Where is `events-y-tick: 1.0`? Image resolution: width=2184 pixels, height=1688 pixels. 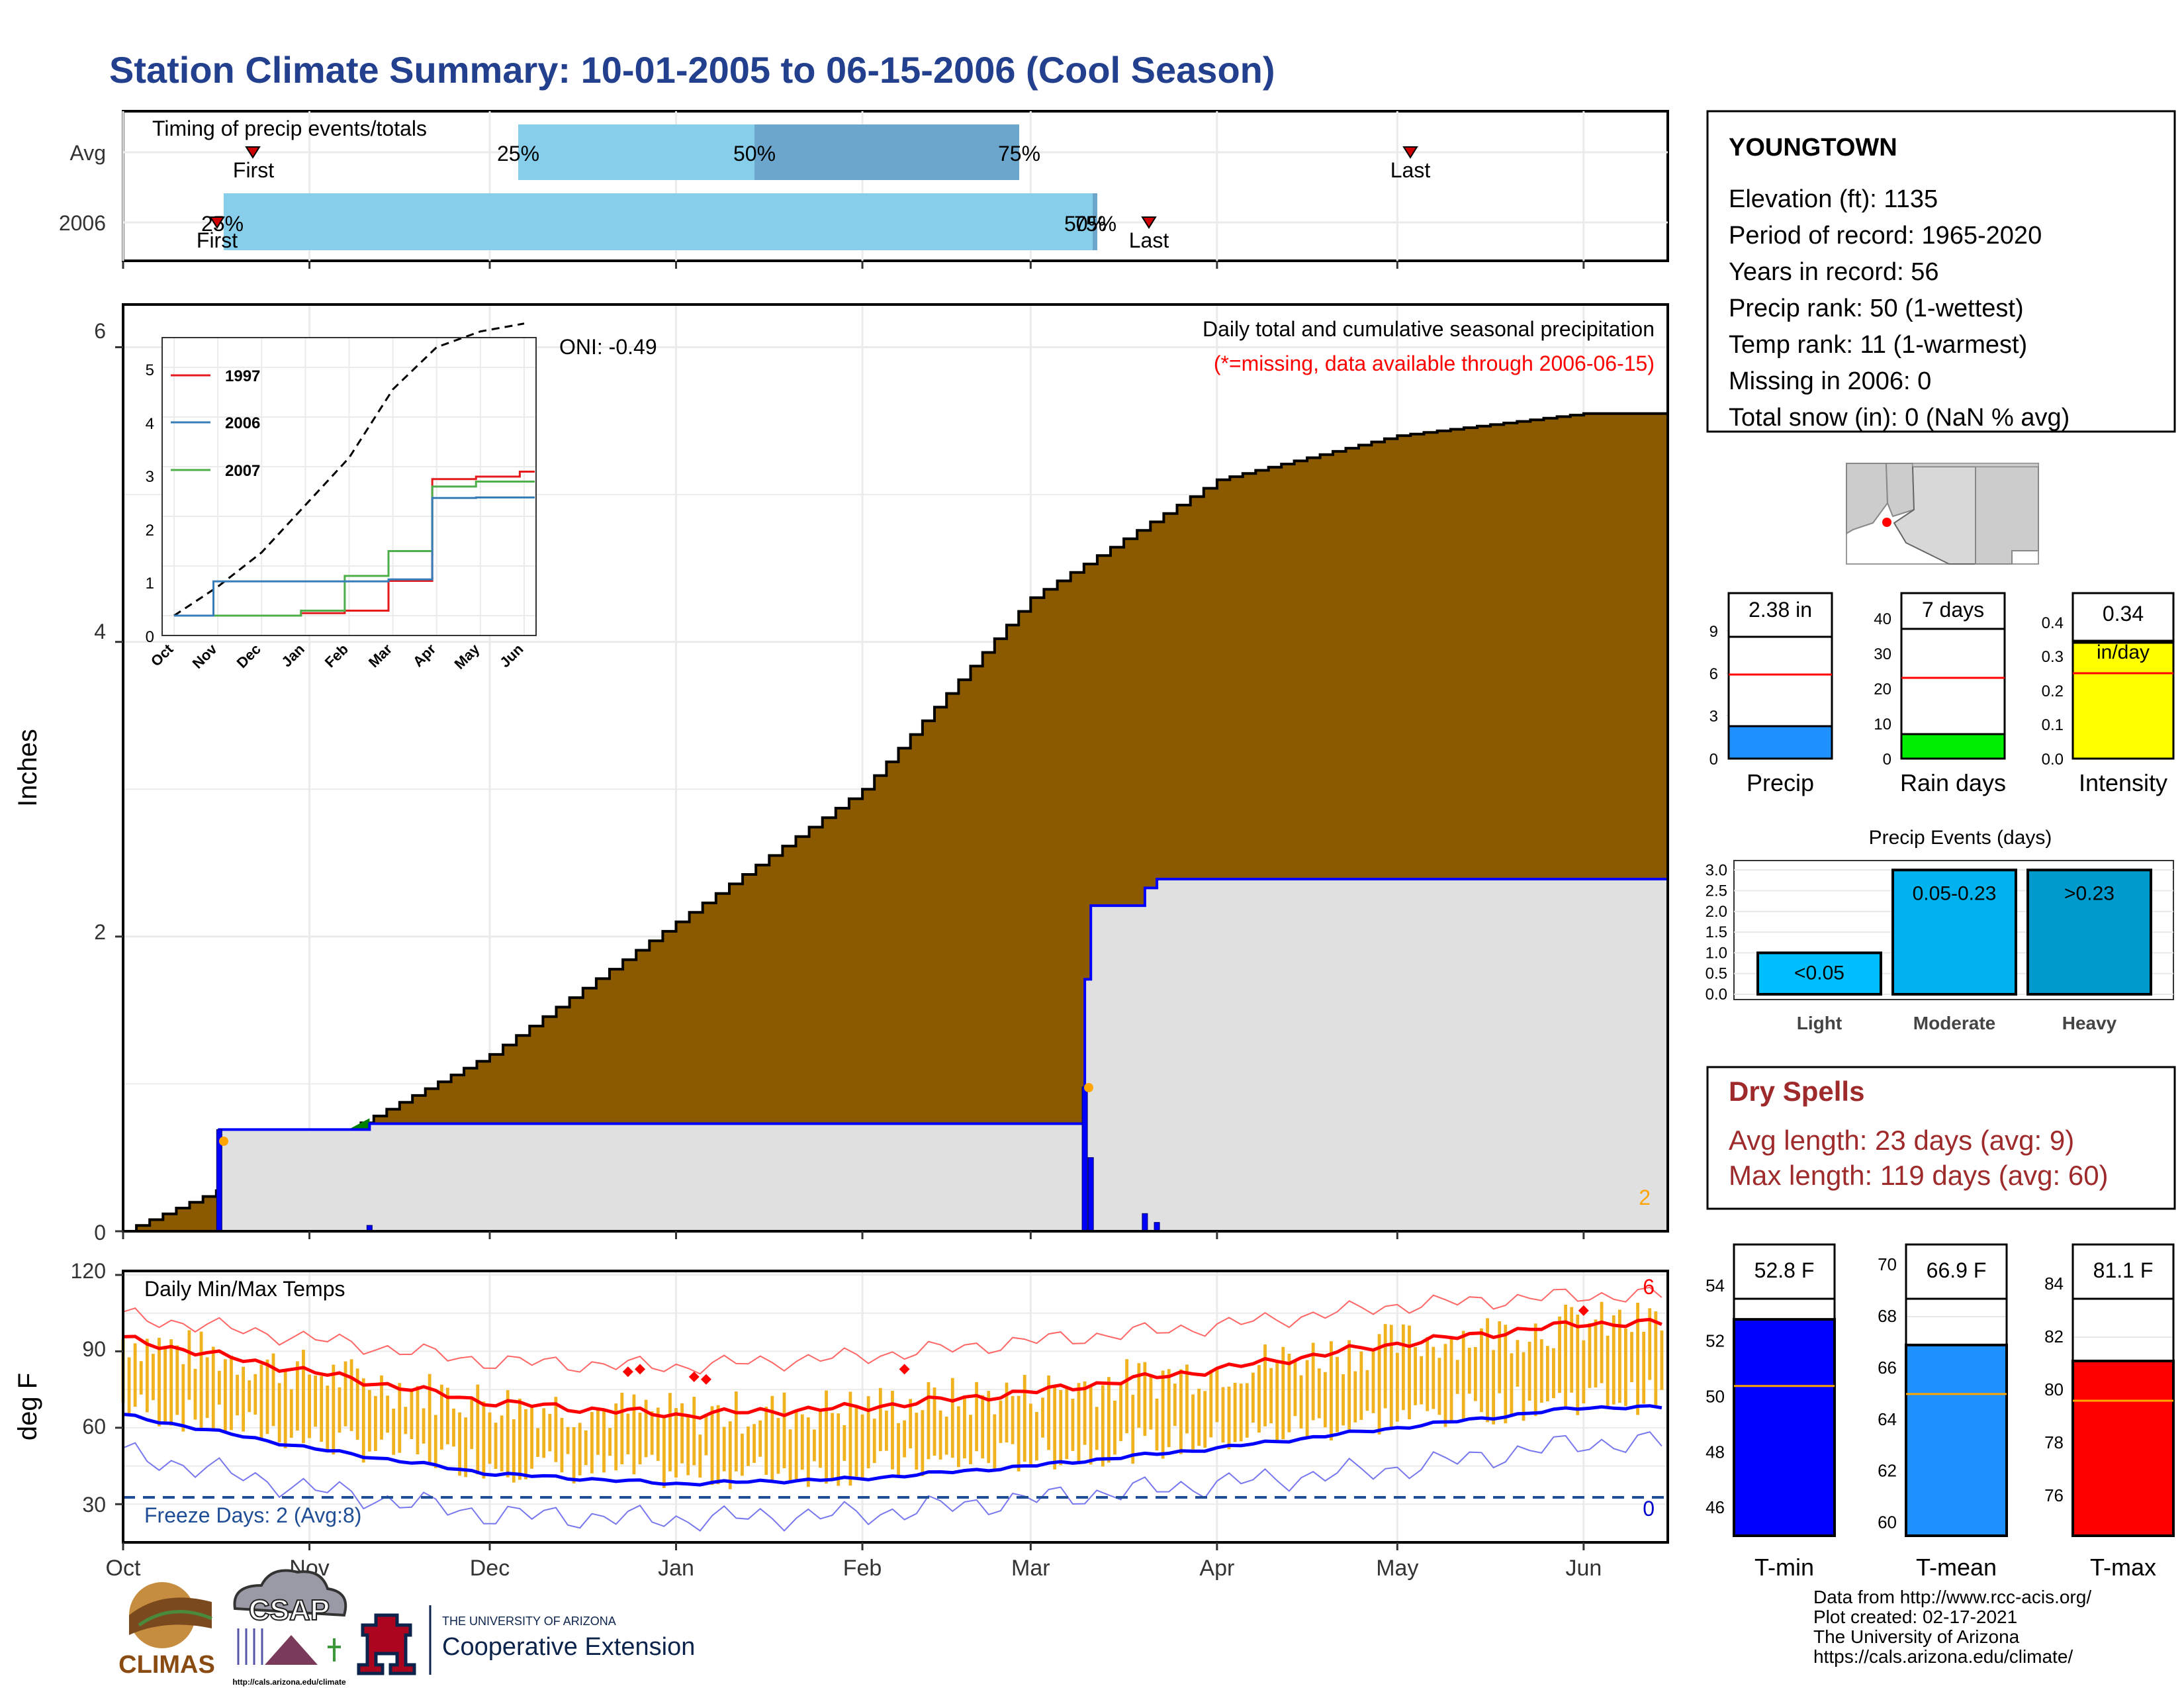
events-y-tick: 1.0 is located at coordinates (1716, 953).